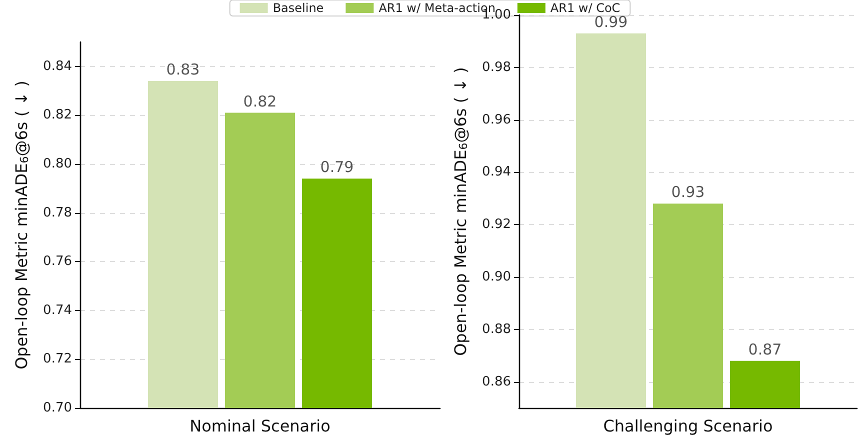 This screenshot has width=860, height=443. What do you see at coordinates (496, 224) in the screenshot?
I see `y-tick-label: 0.92` at bounding box center [496, 224].